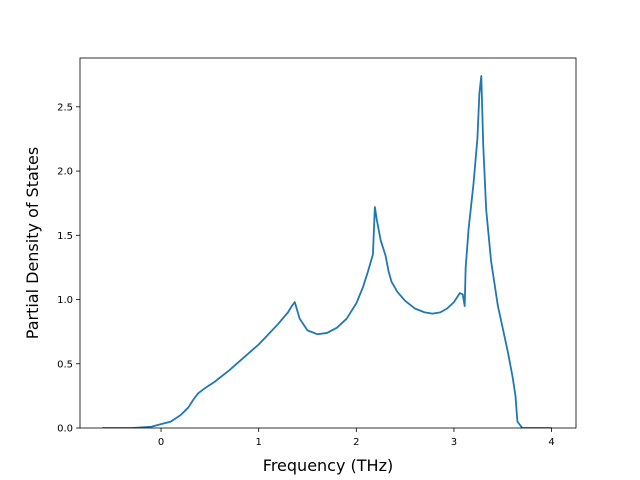 Image resolution: width=640 pixels, height=480 pixels. What do you see at coordinates (161, 442) in the screenshot?
I see `x-tick-label: 0` at bounding box center [161, 442].